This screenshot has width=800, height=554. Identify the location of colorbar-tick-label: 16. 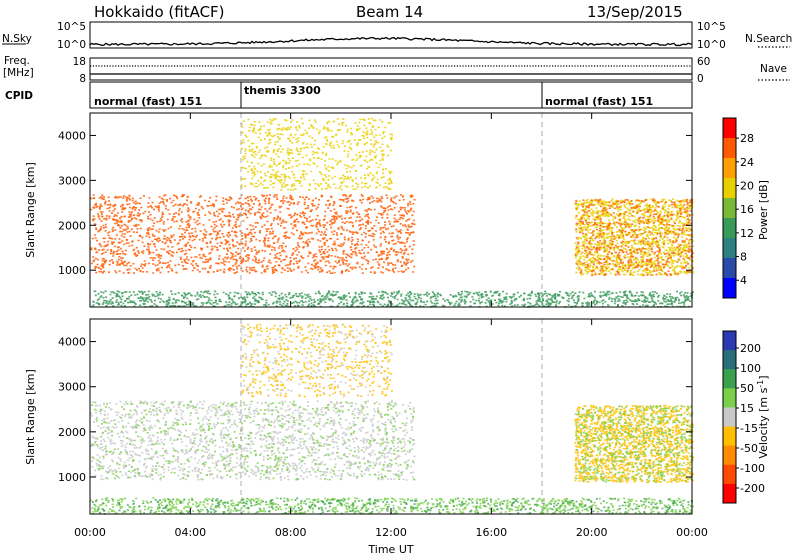
(747, 209).